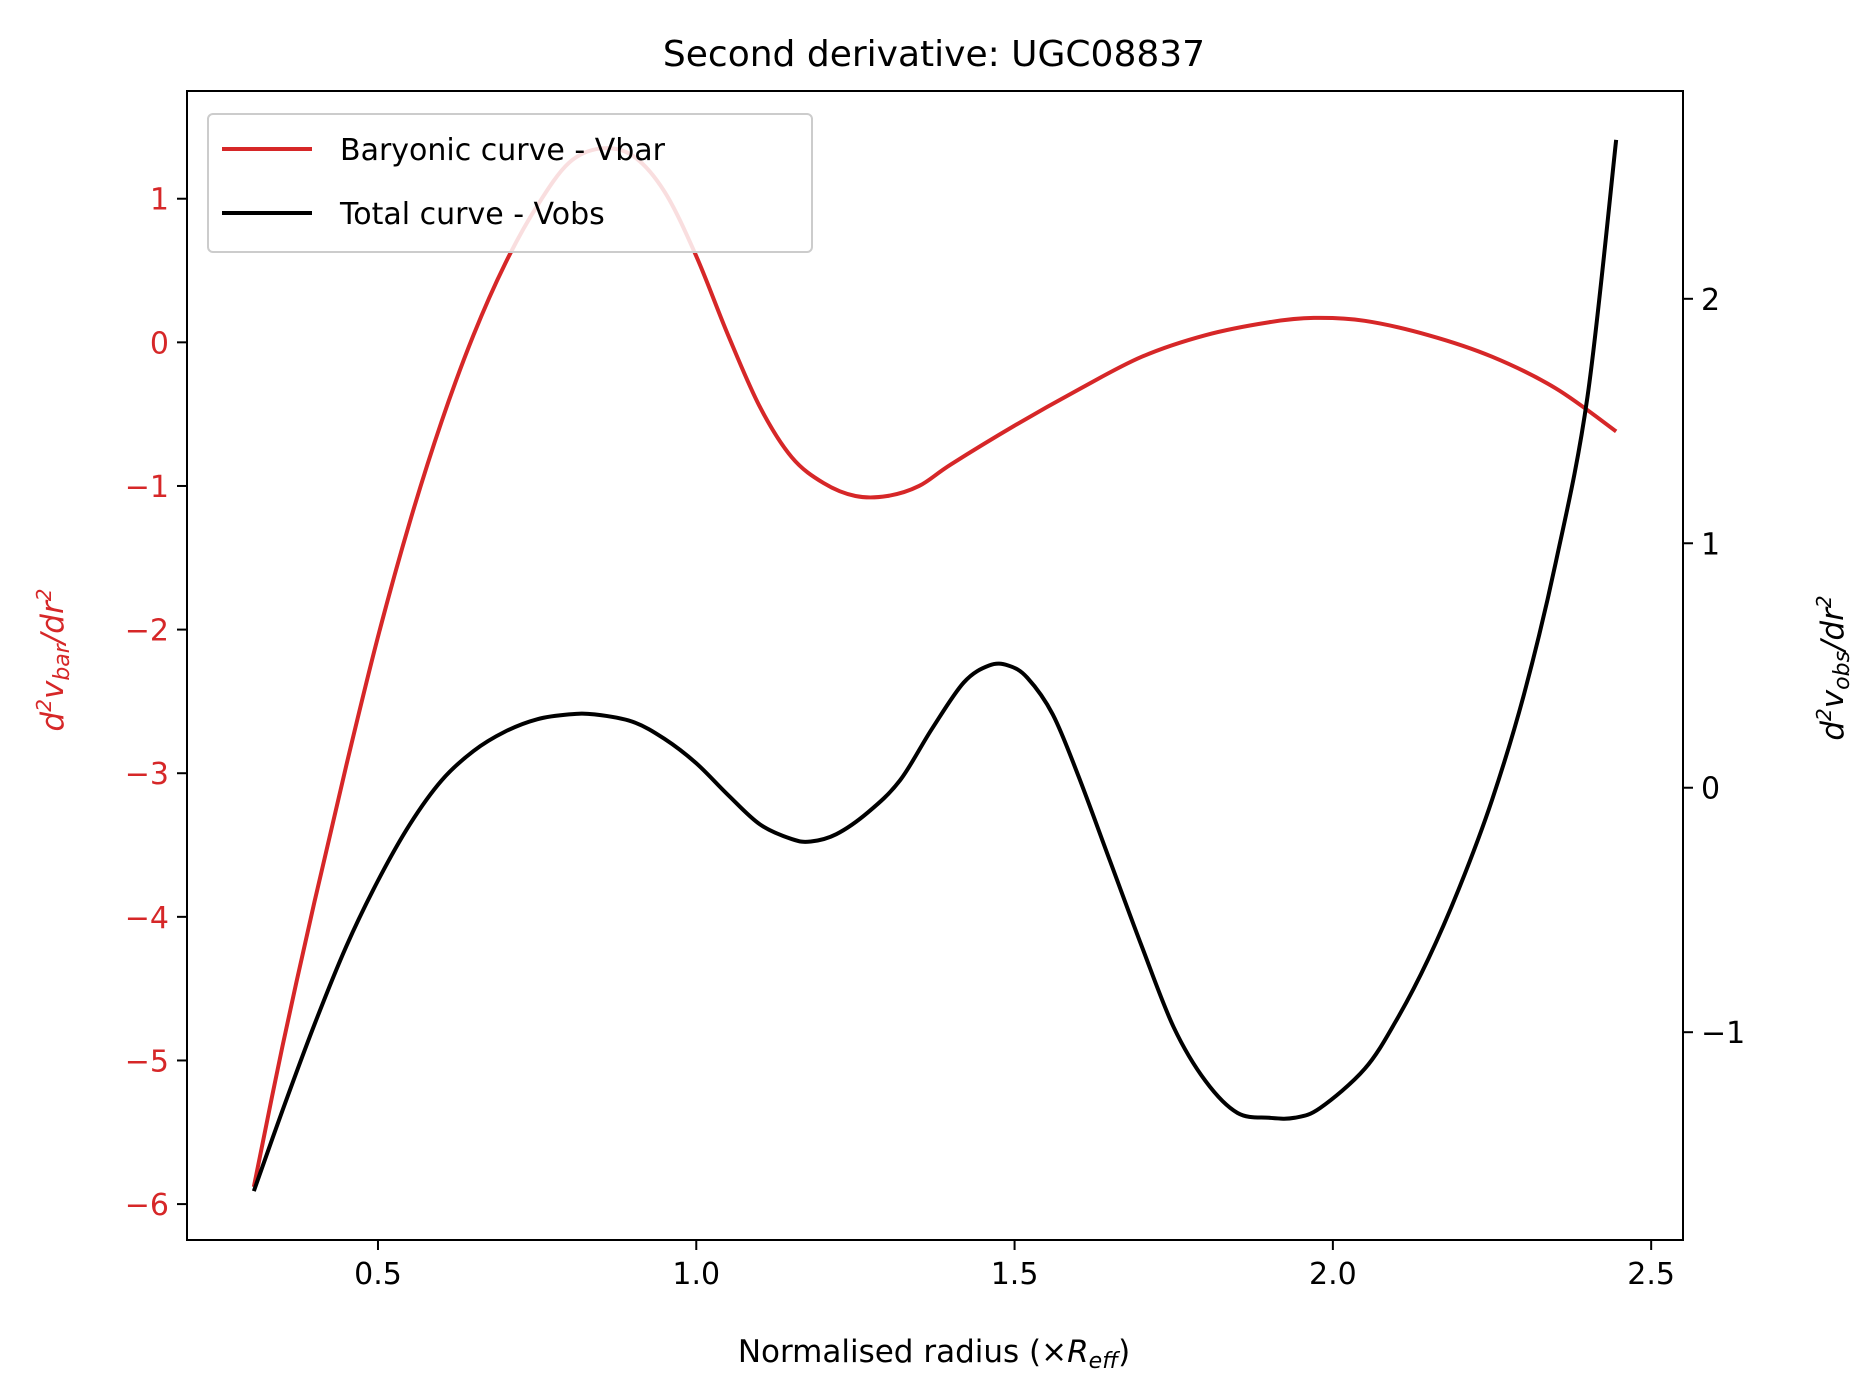  I want to click on y-left-tick-label: −4, so click(147, 918).